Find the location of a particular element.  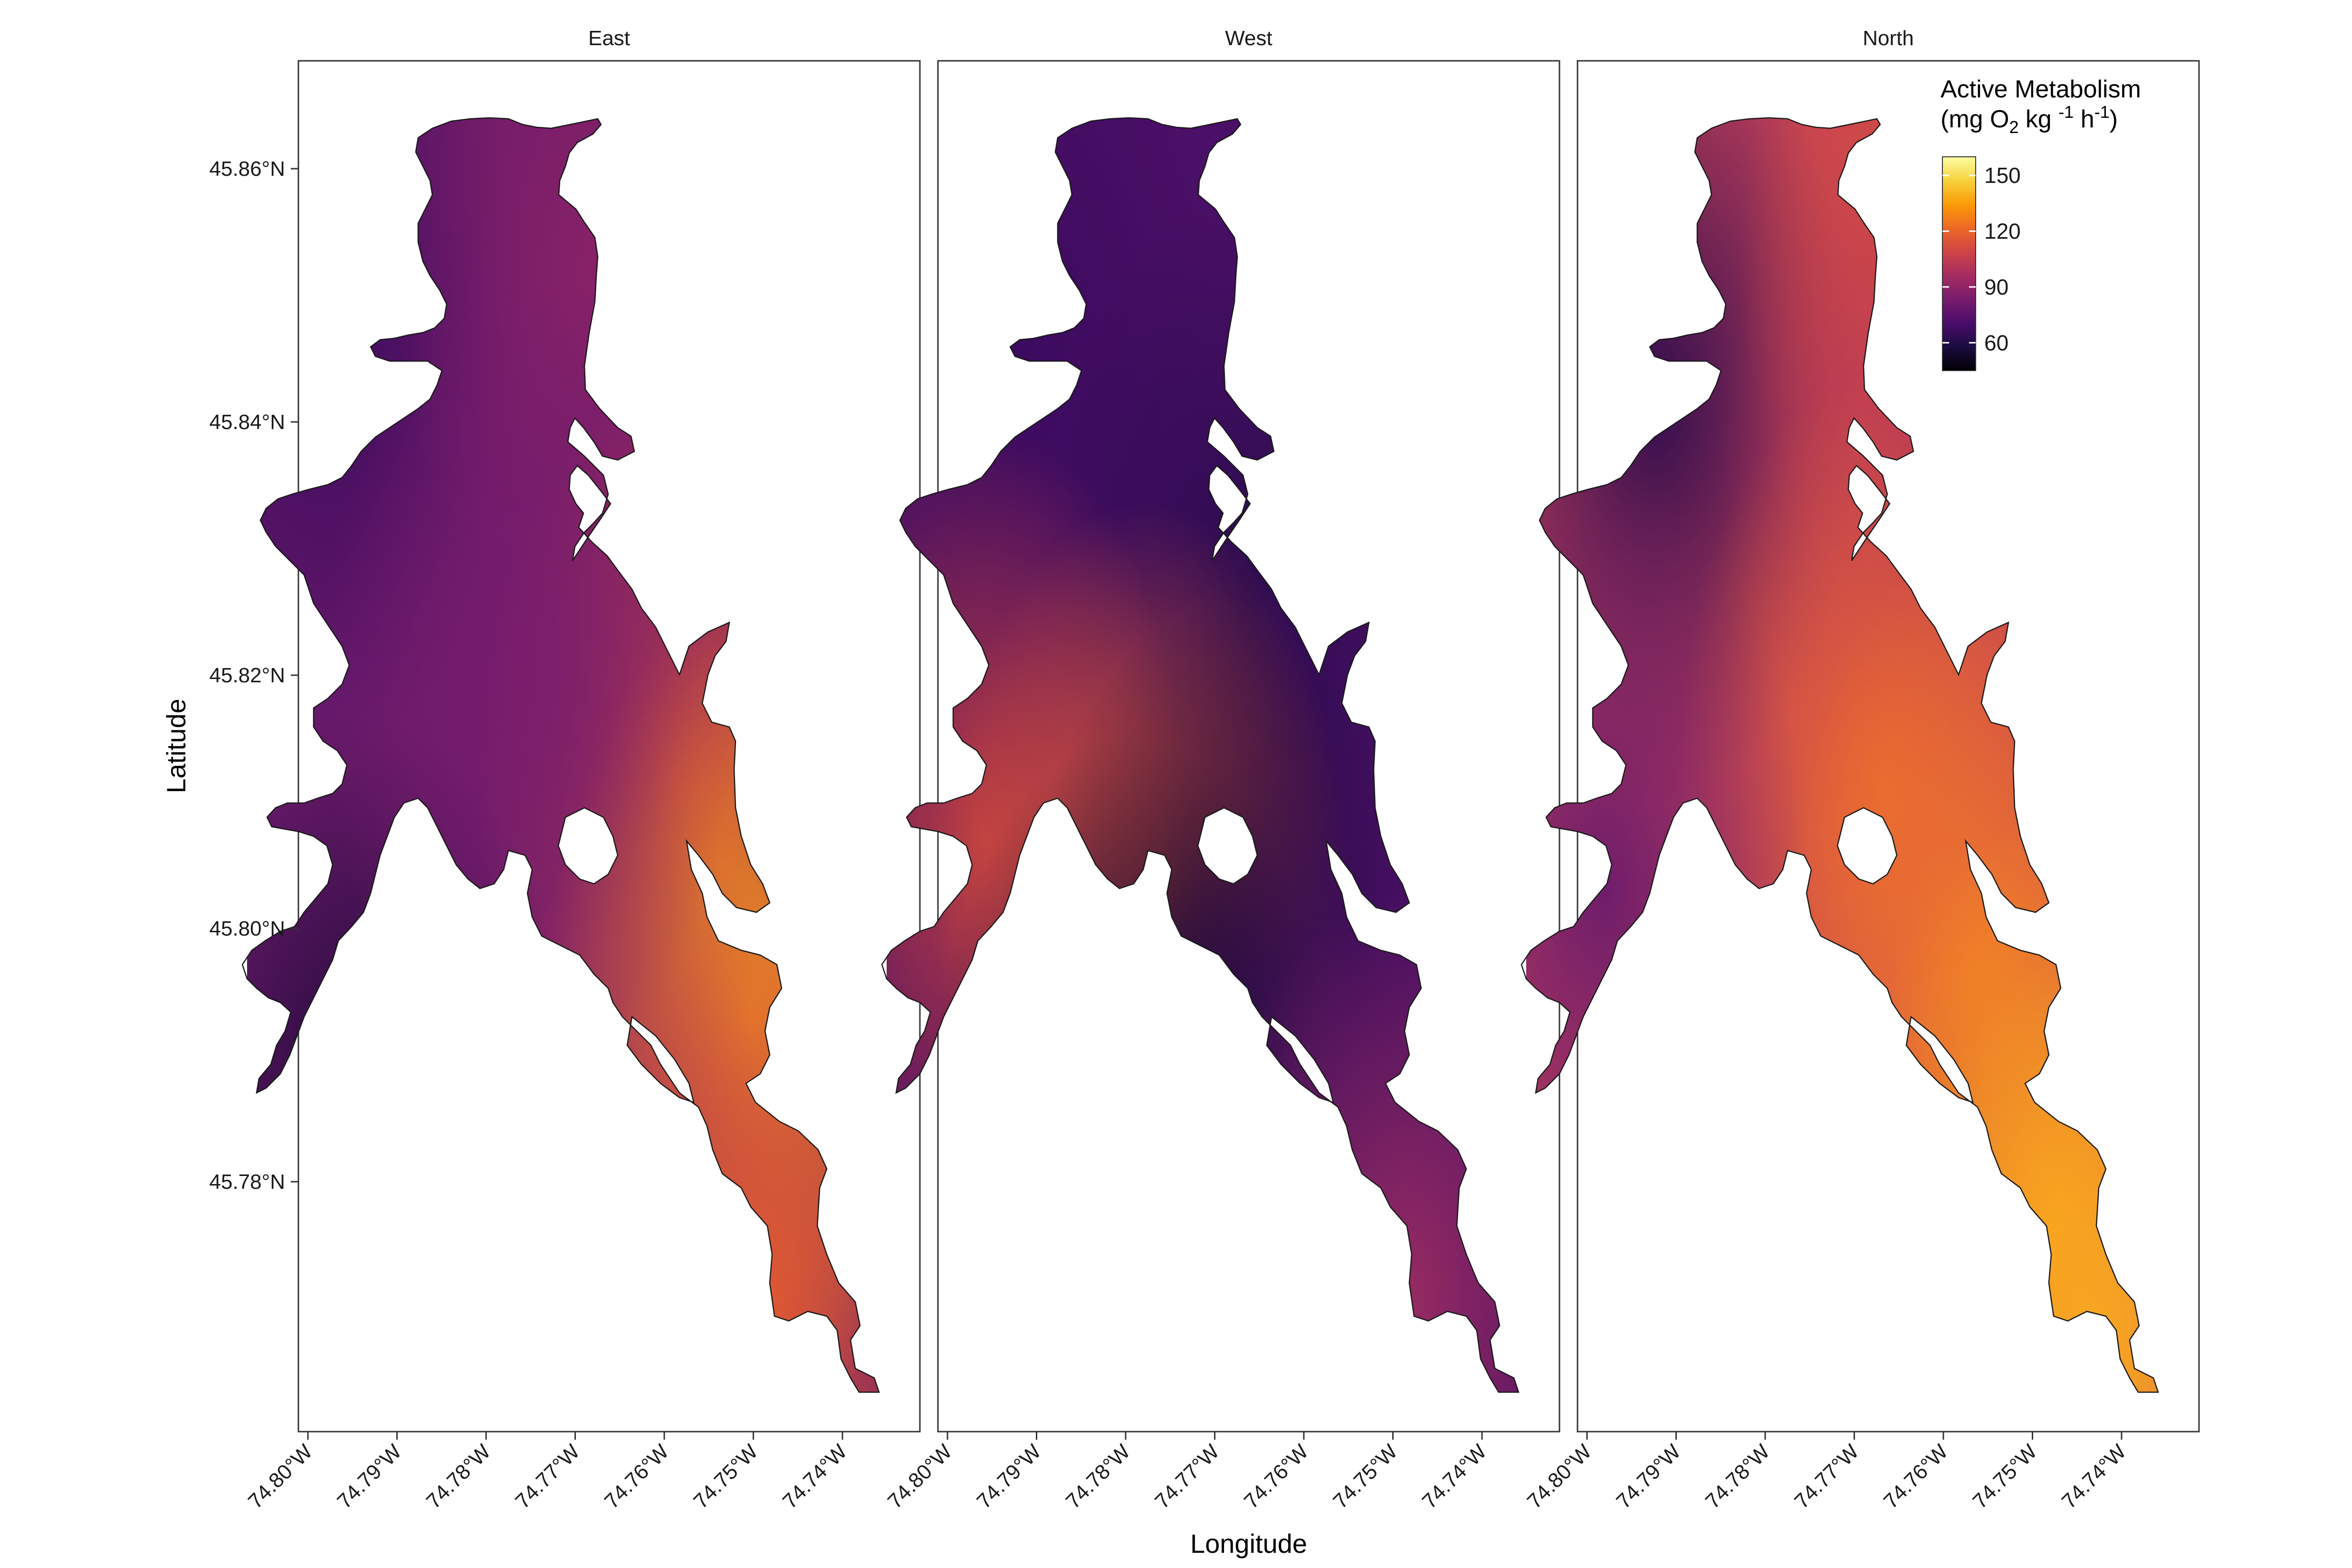

panel-title-north: North is located at coordinates (1889, 39).